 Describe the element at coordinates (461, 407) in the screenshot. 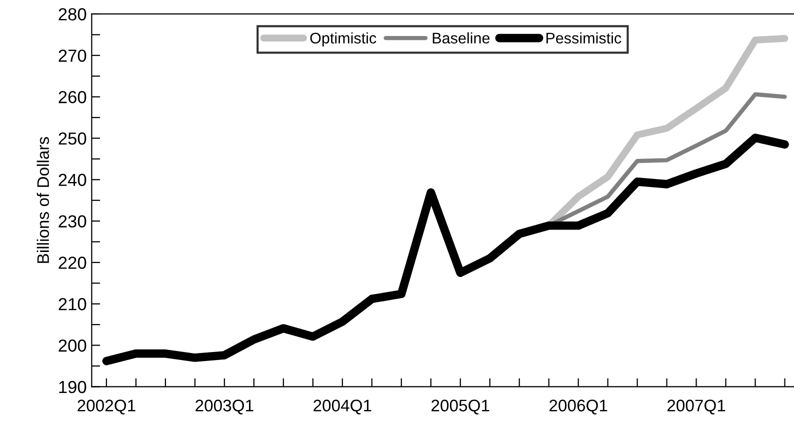

I see `x-tick-label: 2005Q1` at that location.